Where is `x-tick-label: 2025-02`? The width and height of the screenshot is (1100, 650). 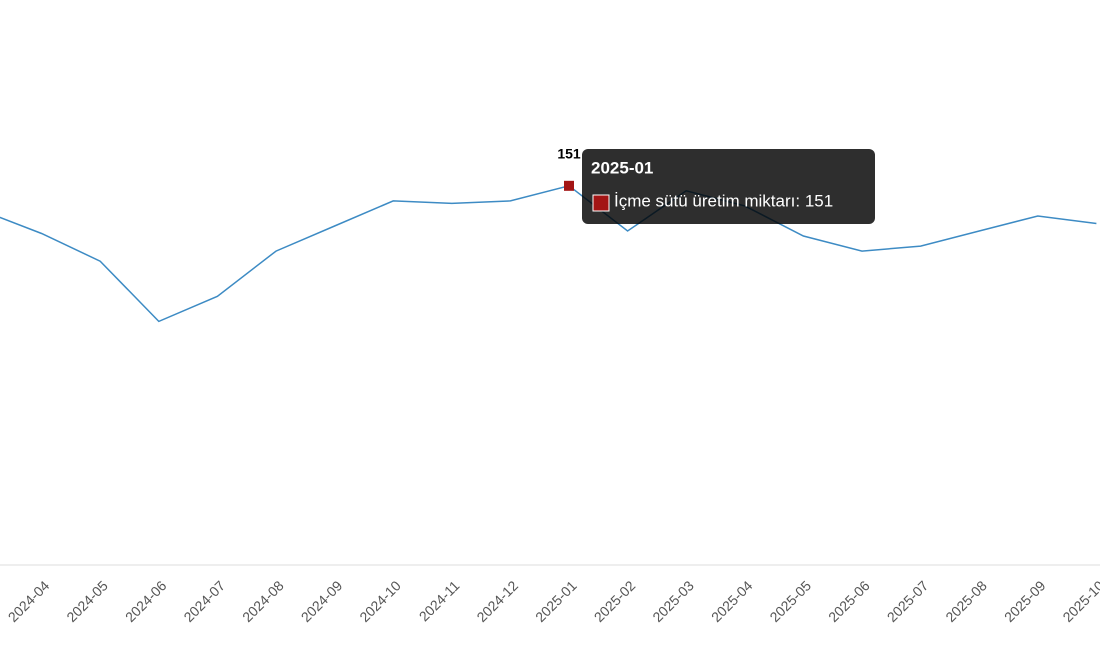
x-tick-label: 2025-02 is located at coordinates (615, 601).